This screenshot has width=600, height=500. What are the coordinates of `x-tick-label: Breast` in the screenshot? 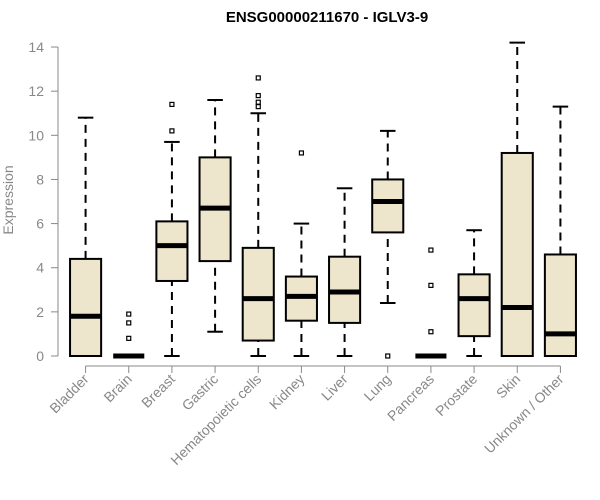 It's located at (158, 391).